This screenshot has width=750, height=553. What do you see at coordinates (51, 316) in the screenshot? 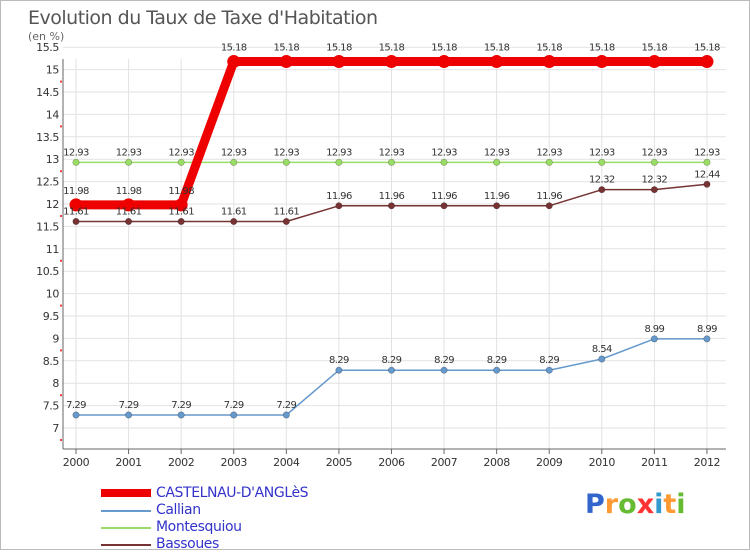
I see `y-tick-label: 9.5` at bounding box center [51, 316].